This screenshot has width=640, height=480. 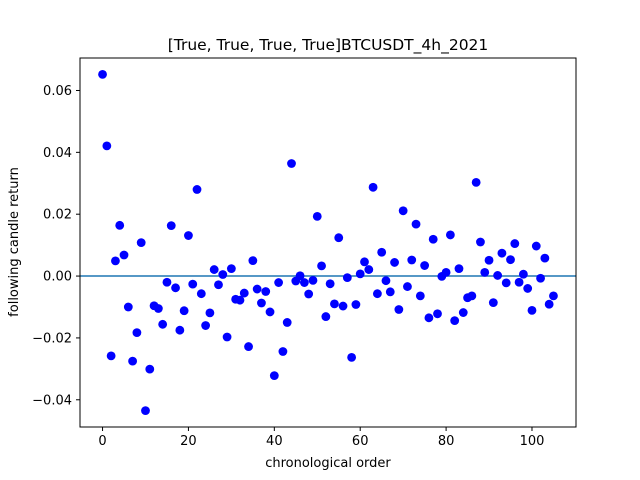 I want to click on x-axis-ticks: 0 20 40 60 80 100, so click(x=321, y=438).